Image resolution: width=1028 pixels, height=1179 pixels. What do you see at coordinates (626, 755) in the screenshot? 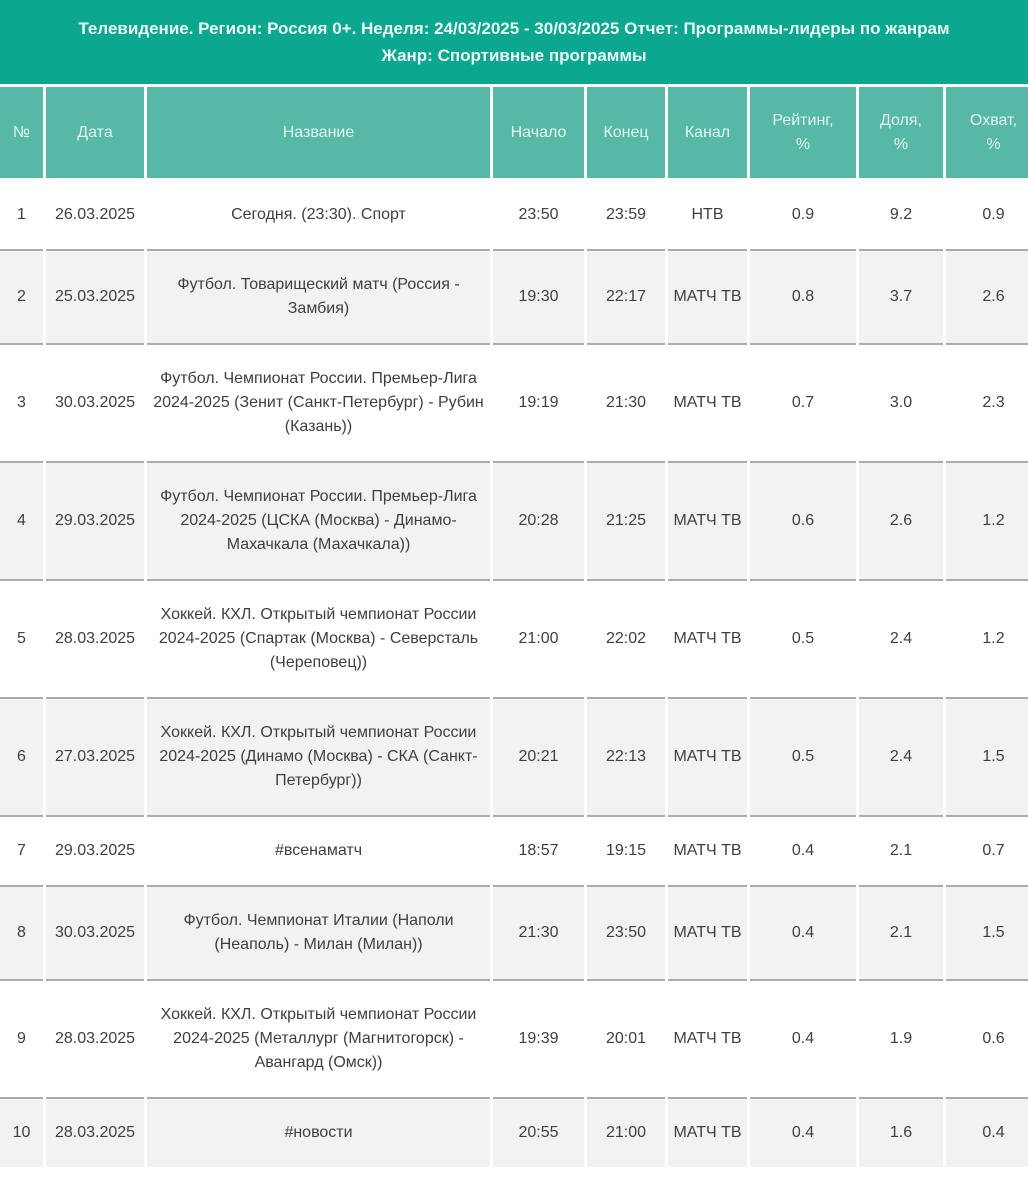
I see `cell-end: 22:13` at bounding box center [626, 755].